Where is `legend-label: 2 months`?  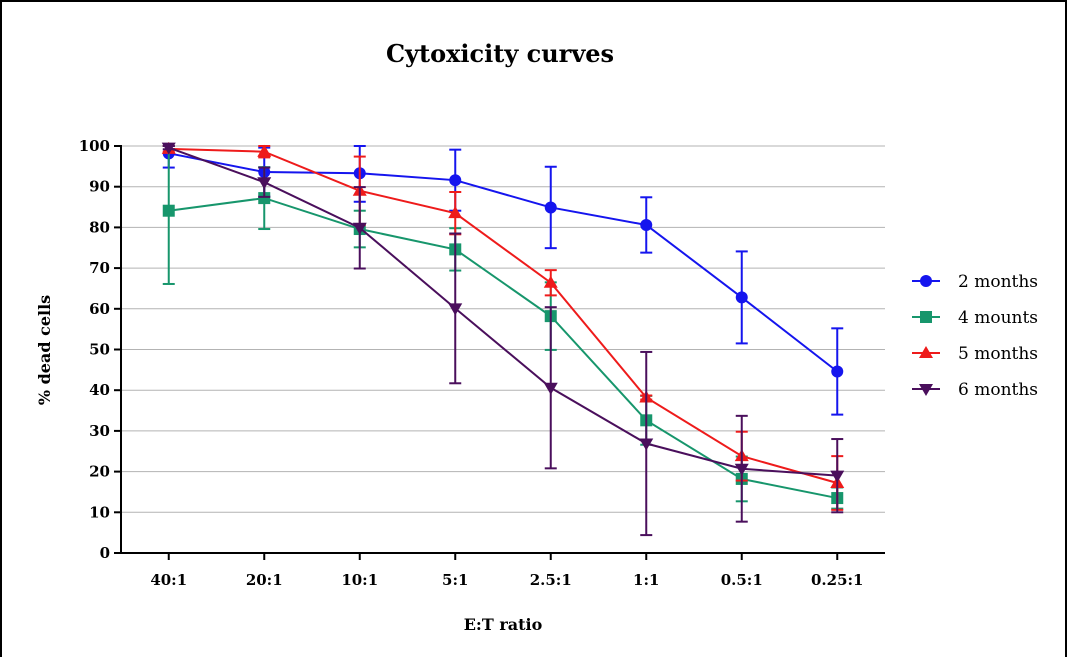 legend-label: 2 months is located at coordinates (998, 282).